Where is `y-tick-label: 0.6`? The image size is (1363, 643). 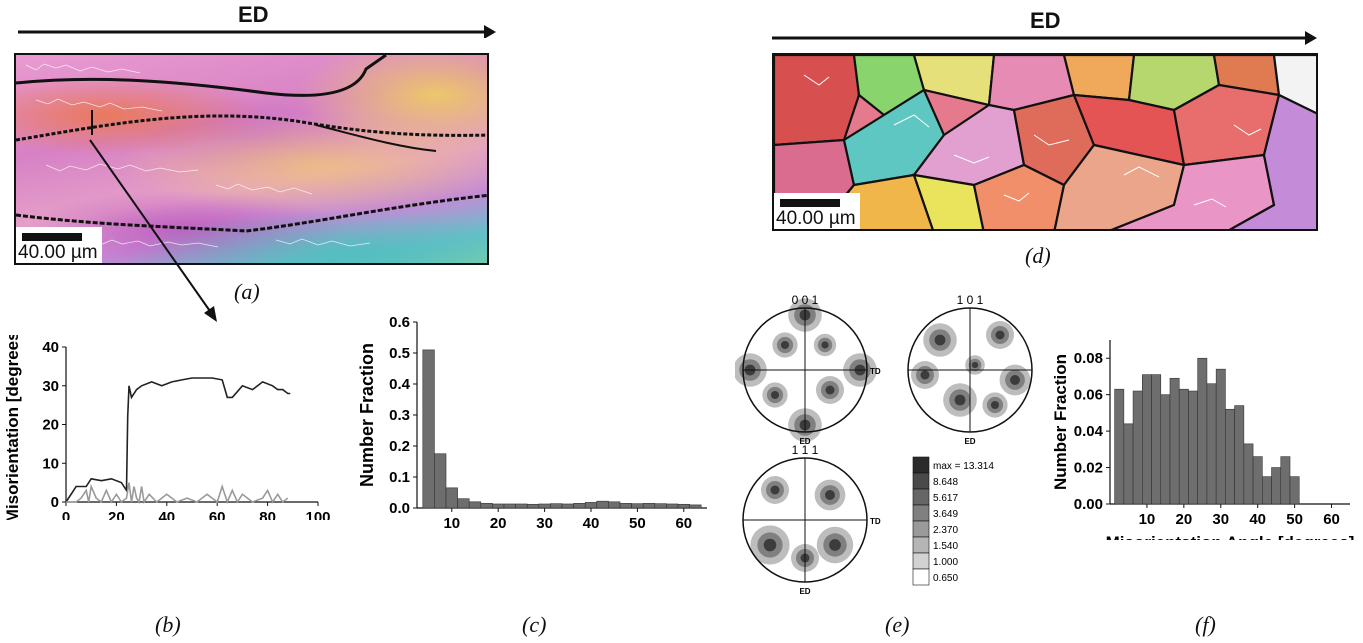
y-tick-label: 0.6 is located at coordinates (399, 322).